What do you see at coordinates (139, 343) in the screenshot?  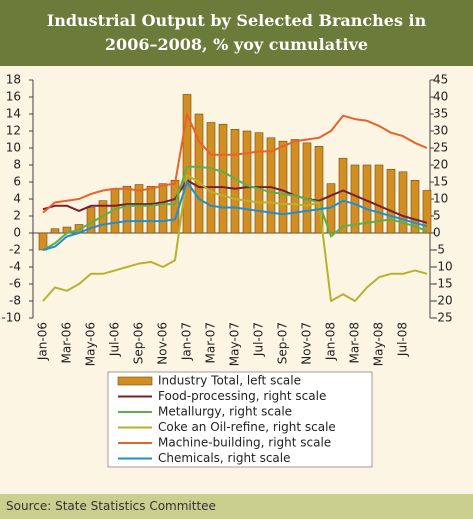 I see `x-tick-label: Sep-06` at bounding box center [139, 343].